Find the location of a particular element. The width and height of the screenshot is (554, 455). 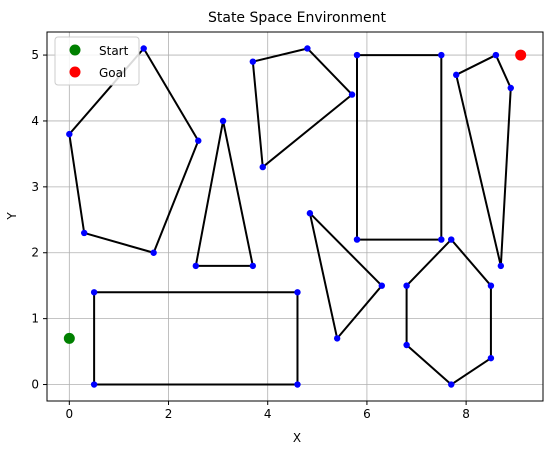

y-tick-label: 2 is located at coordinates (35, 253).